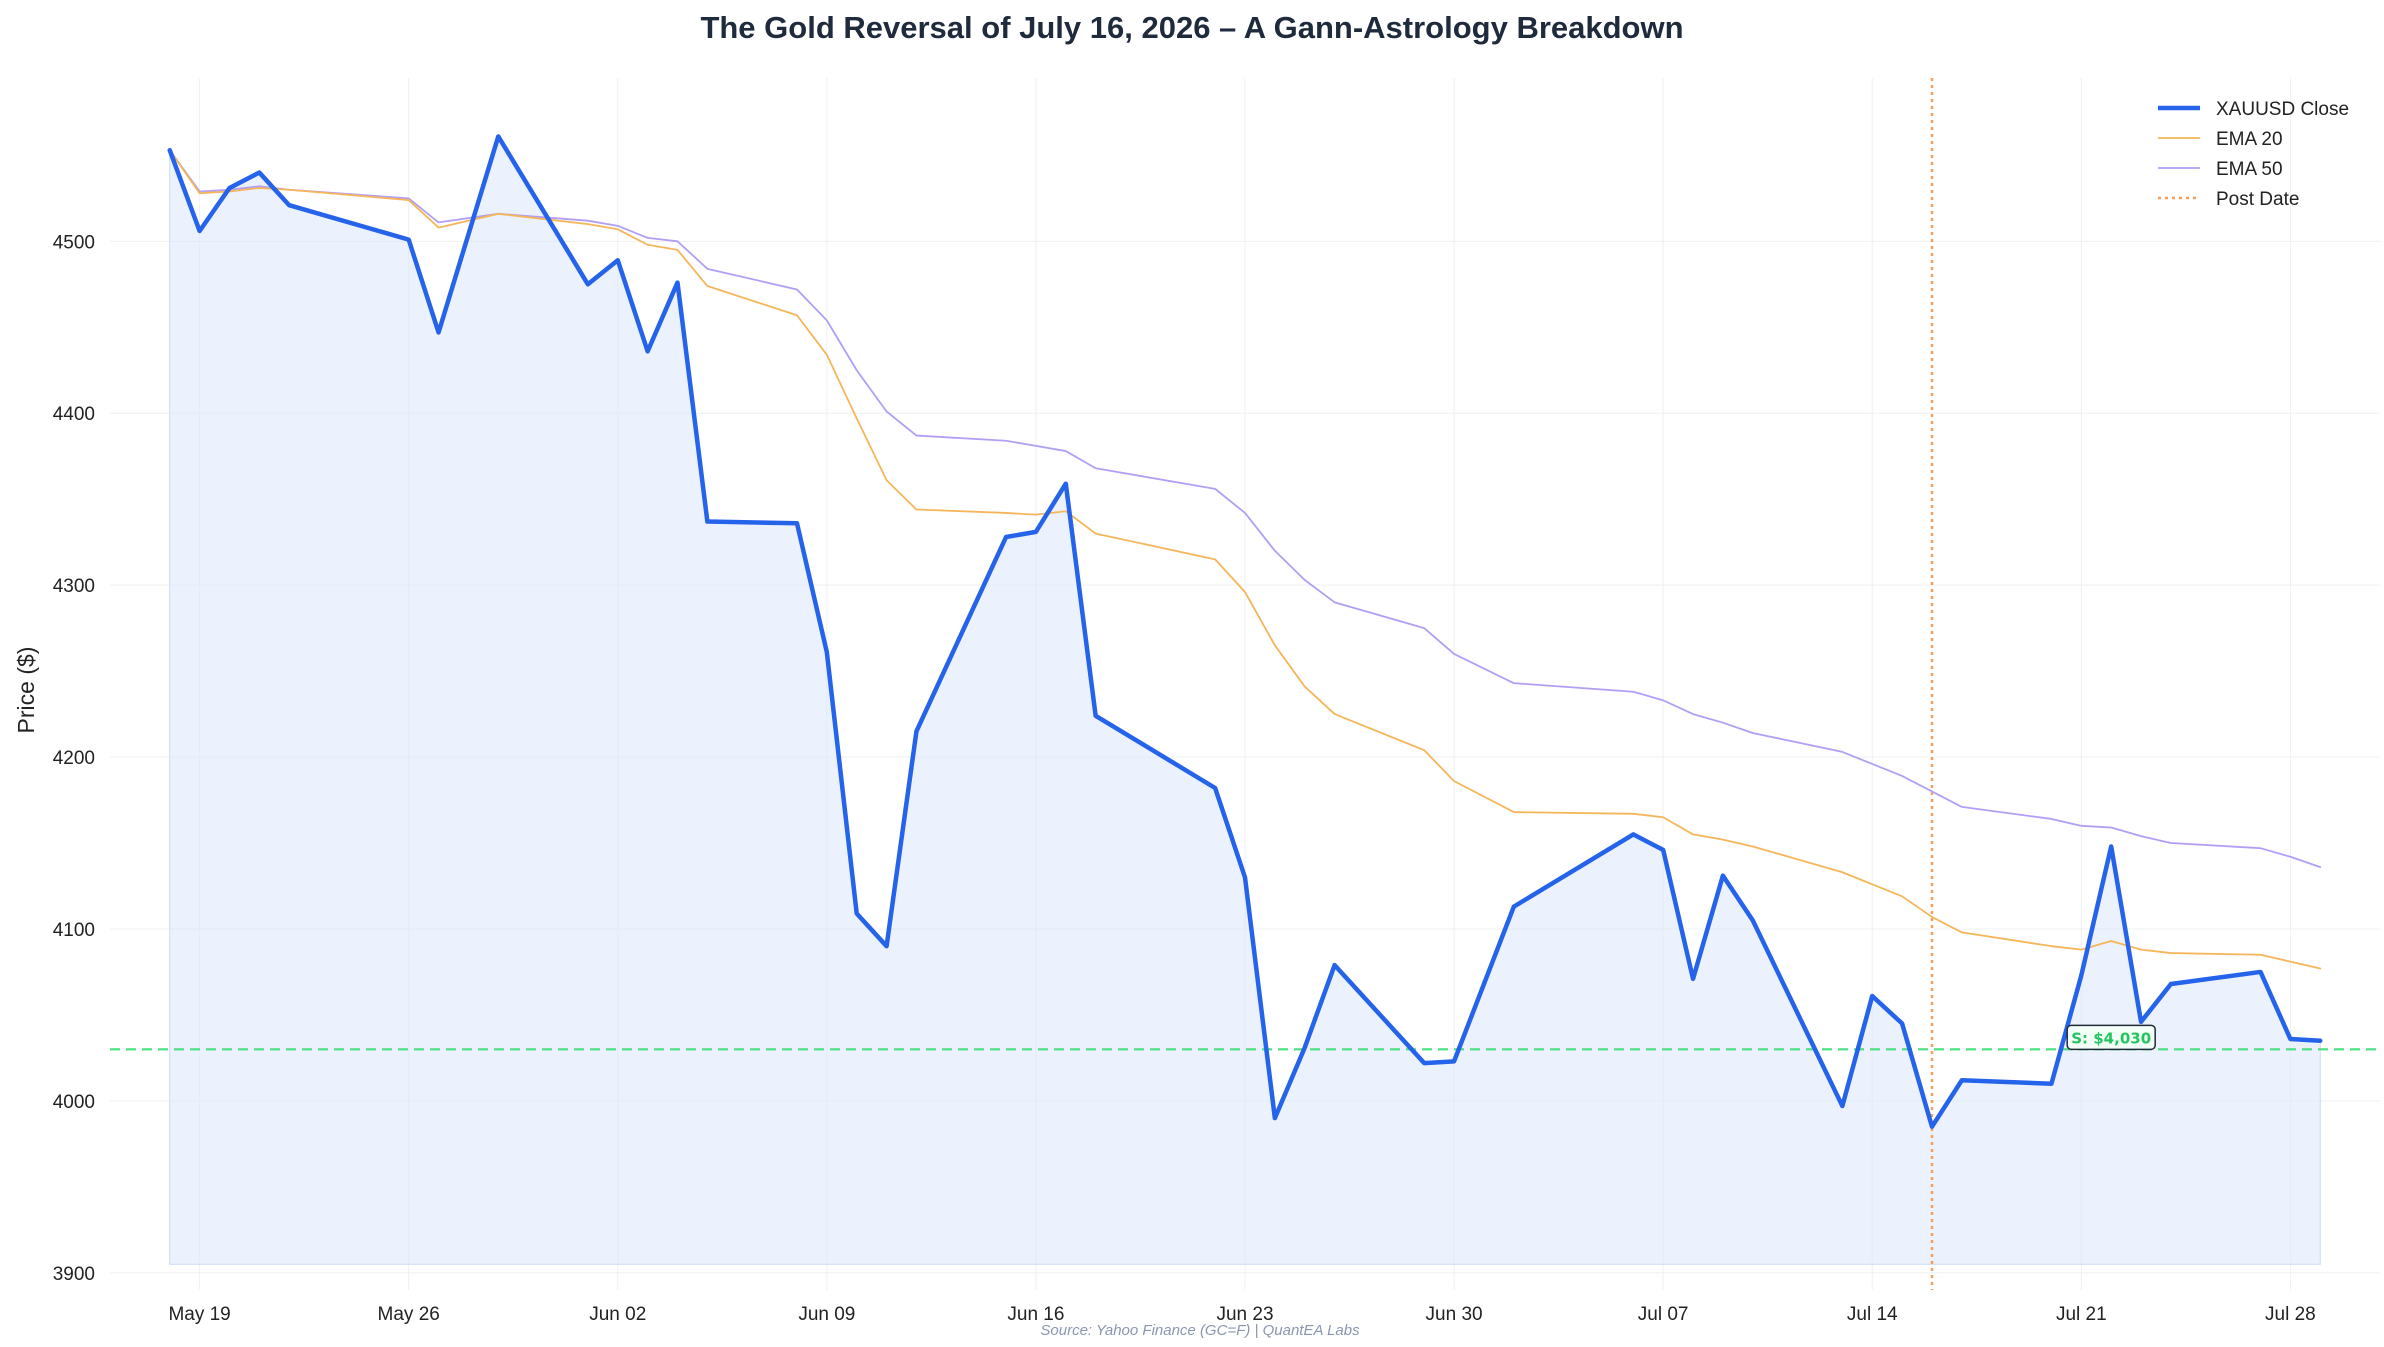 The image size is (2384, 1347). What do you see at coordinates (26, 690) in the screenshot?
I see `y-axis-label: Price ($)` at bounding box center [26, 690].